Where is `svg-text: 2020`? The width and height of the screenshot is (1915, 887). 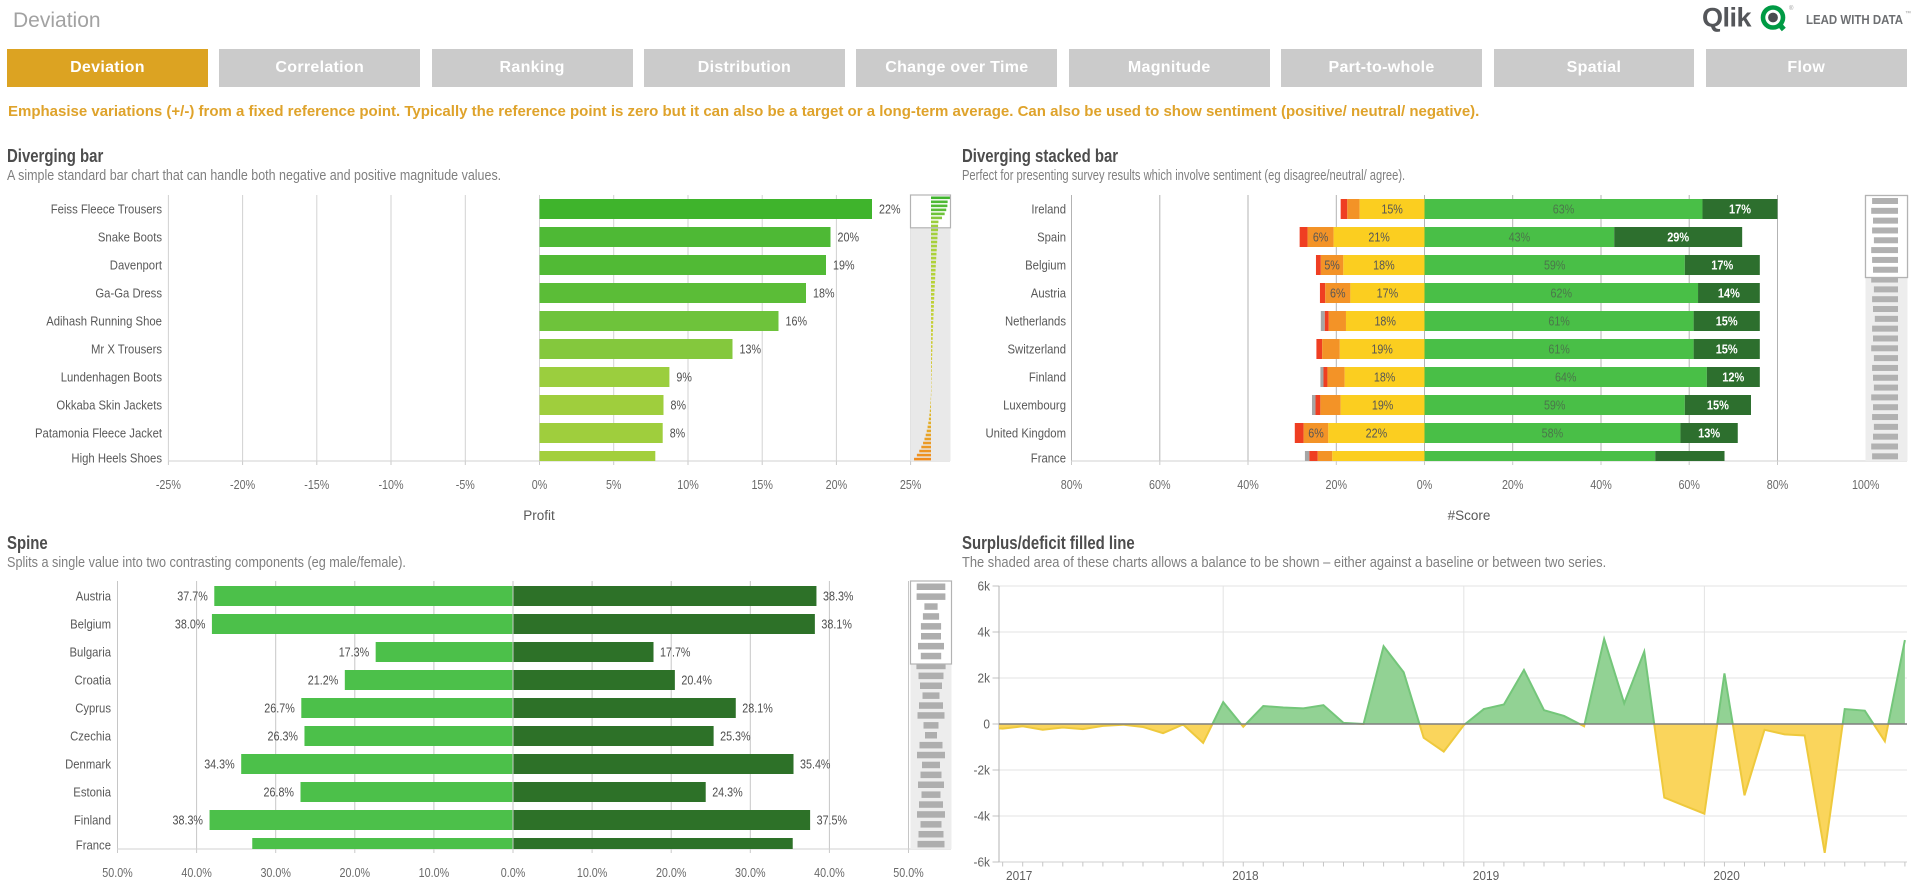
svg-text: 2020 is located at coordinates (1726, 876).